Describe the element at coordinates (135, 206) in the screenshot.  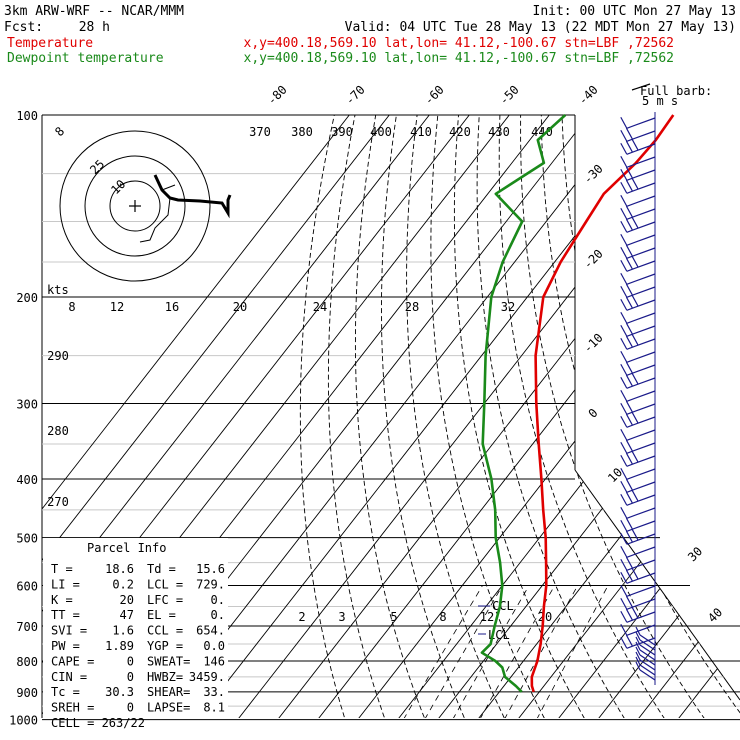
I see `hodograph-ring` at that location.